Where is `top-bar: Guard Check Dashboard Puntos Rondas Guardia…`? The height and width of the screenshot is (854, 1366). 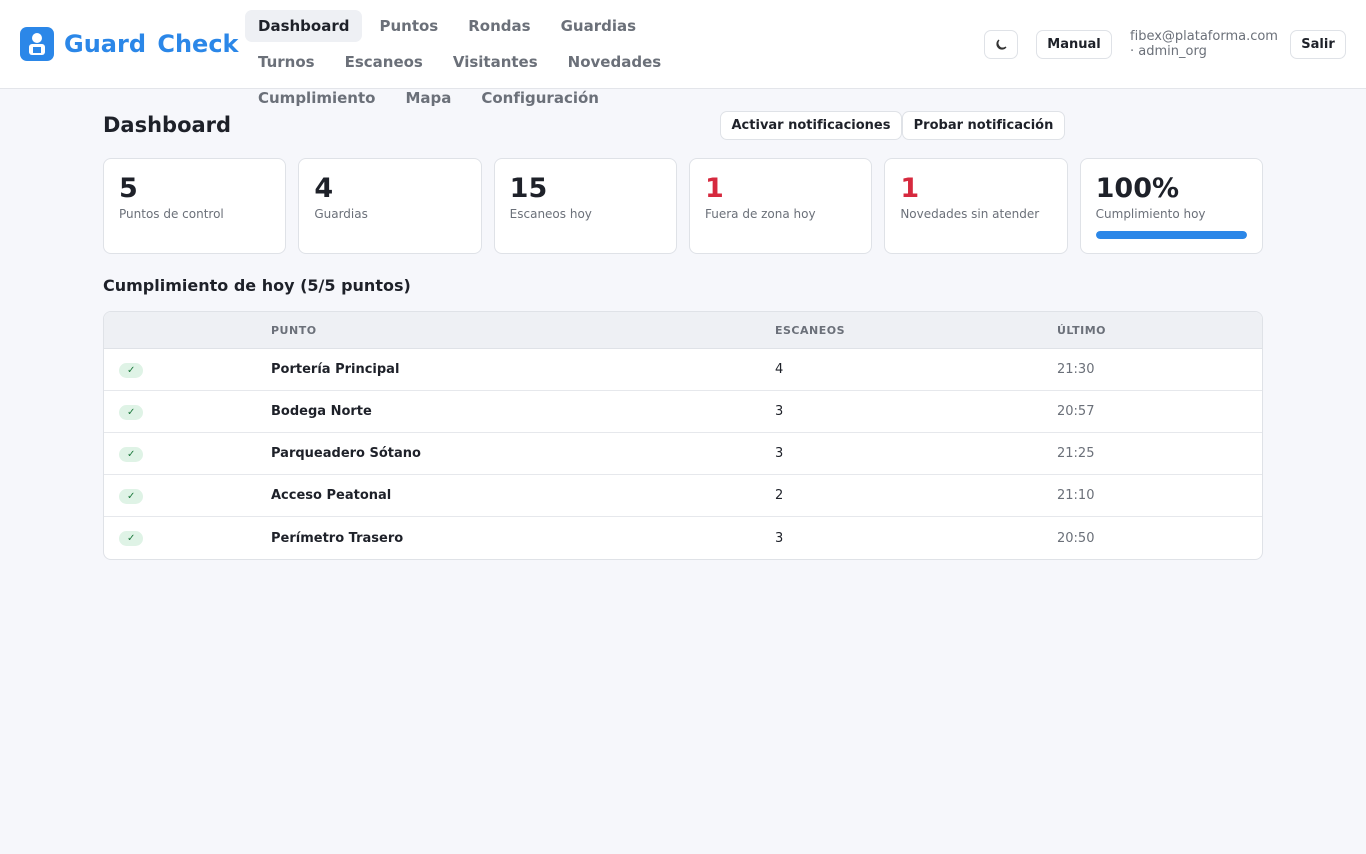
top-bar: Guard Check Dashboard Puntos Rondas Guardia… is located at coordinates (683, 53).